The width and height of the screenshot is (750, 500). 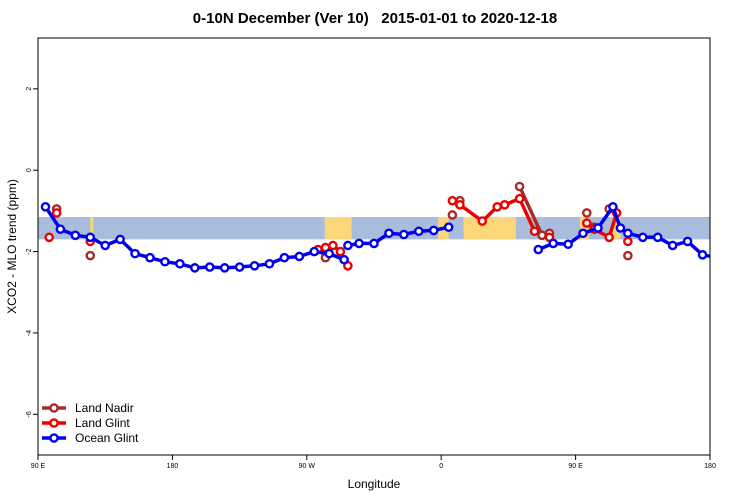 What do you see at coordinates (54, 438) in the screenshot?
I see `legend-ocean-glint-marker` at bounding box center [54, 438].